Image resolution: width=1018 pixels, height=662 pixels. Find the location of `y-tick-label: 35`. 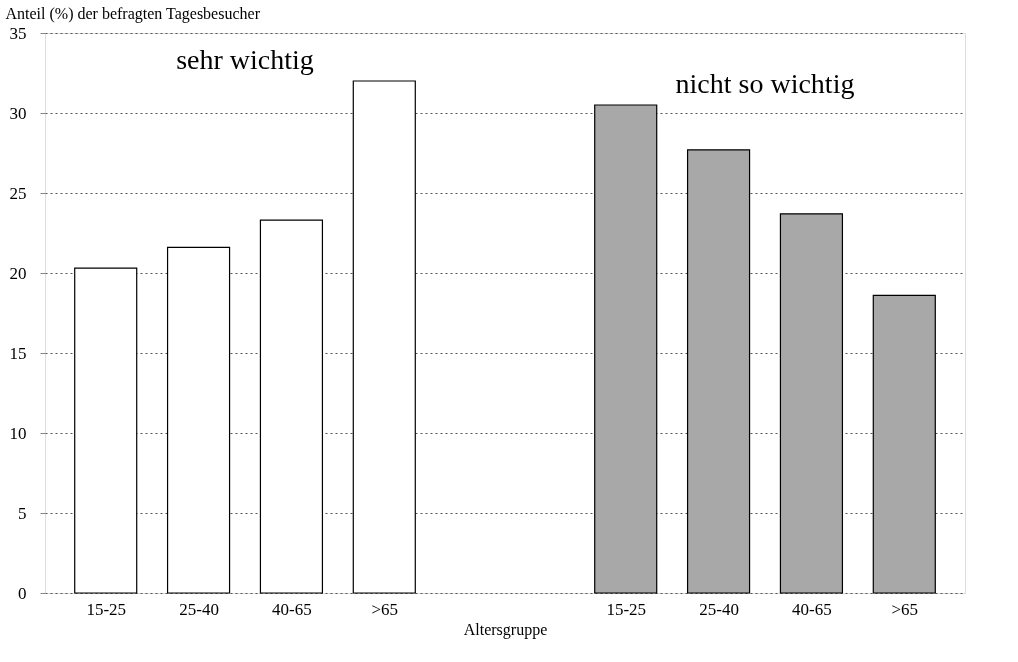

y-tick-label: 35 is located at coordinates (18, 33).